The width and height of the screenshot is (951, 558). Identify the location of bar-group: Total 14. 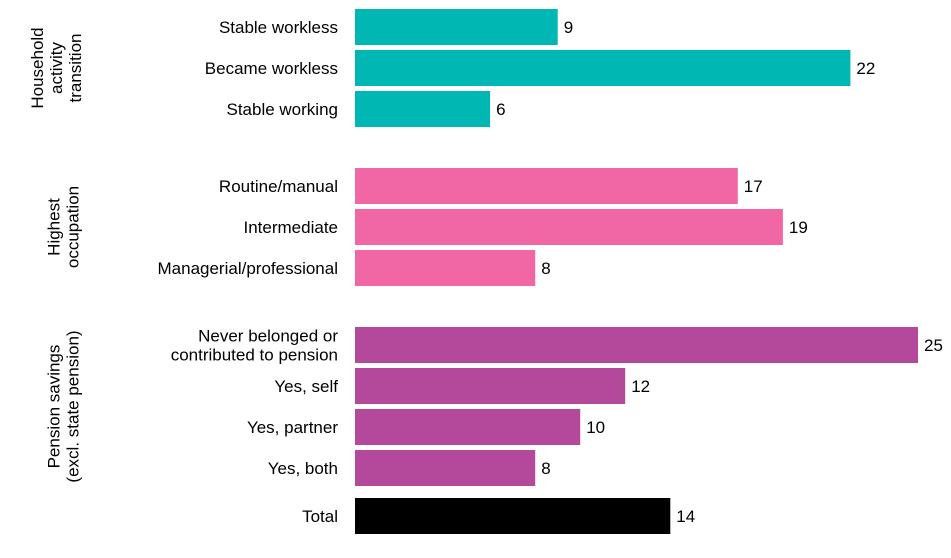
(498, 516).